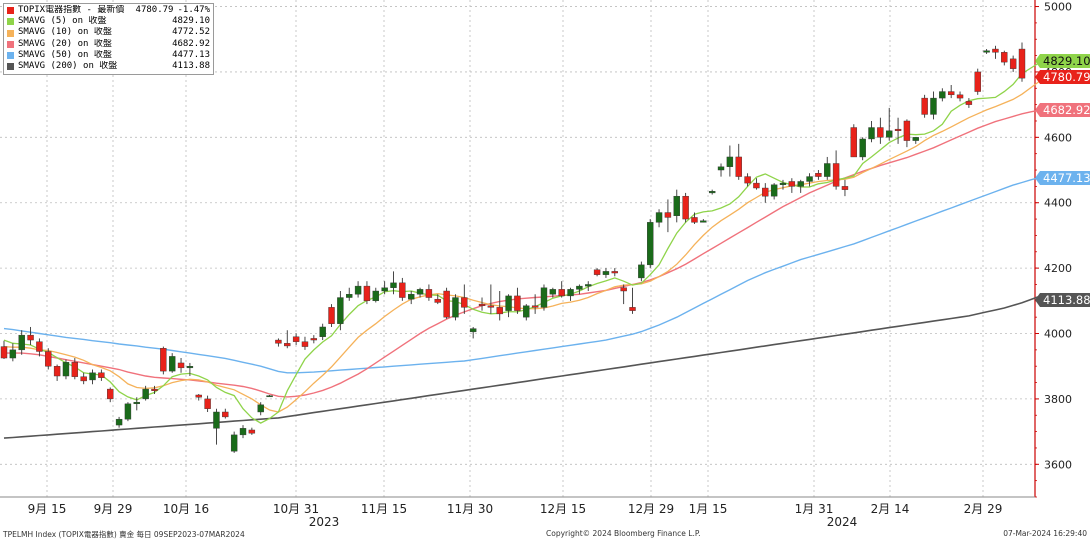 The width and height of the screenshot is (1090, 541). Describe the element at coordinates (1058, 464) in the screenshot. I see `y-tick-label-0: 3600` at that location.